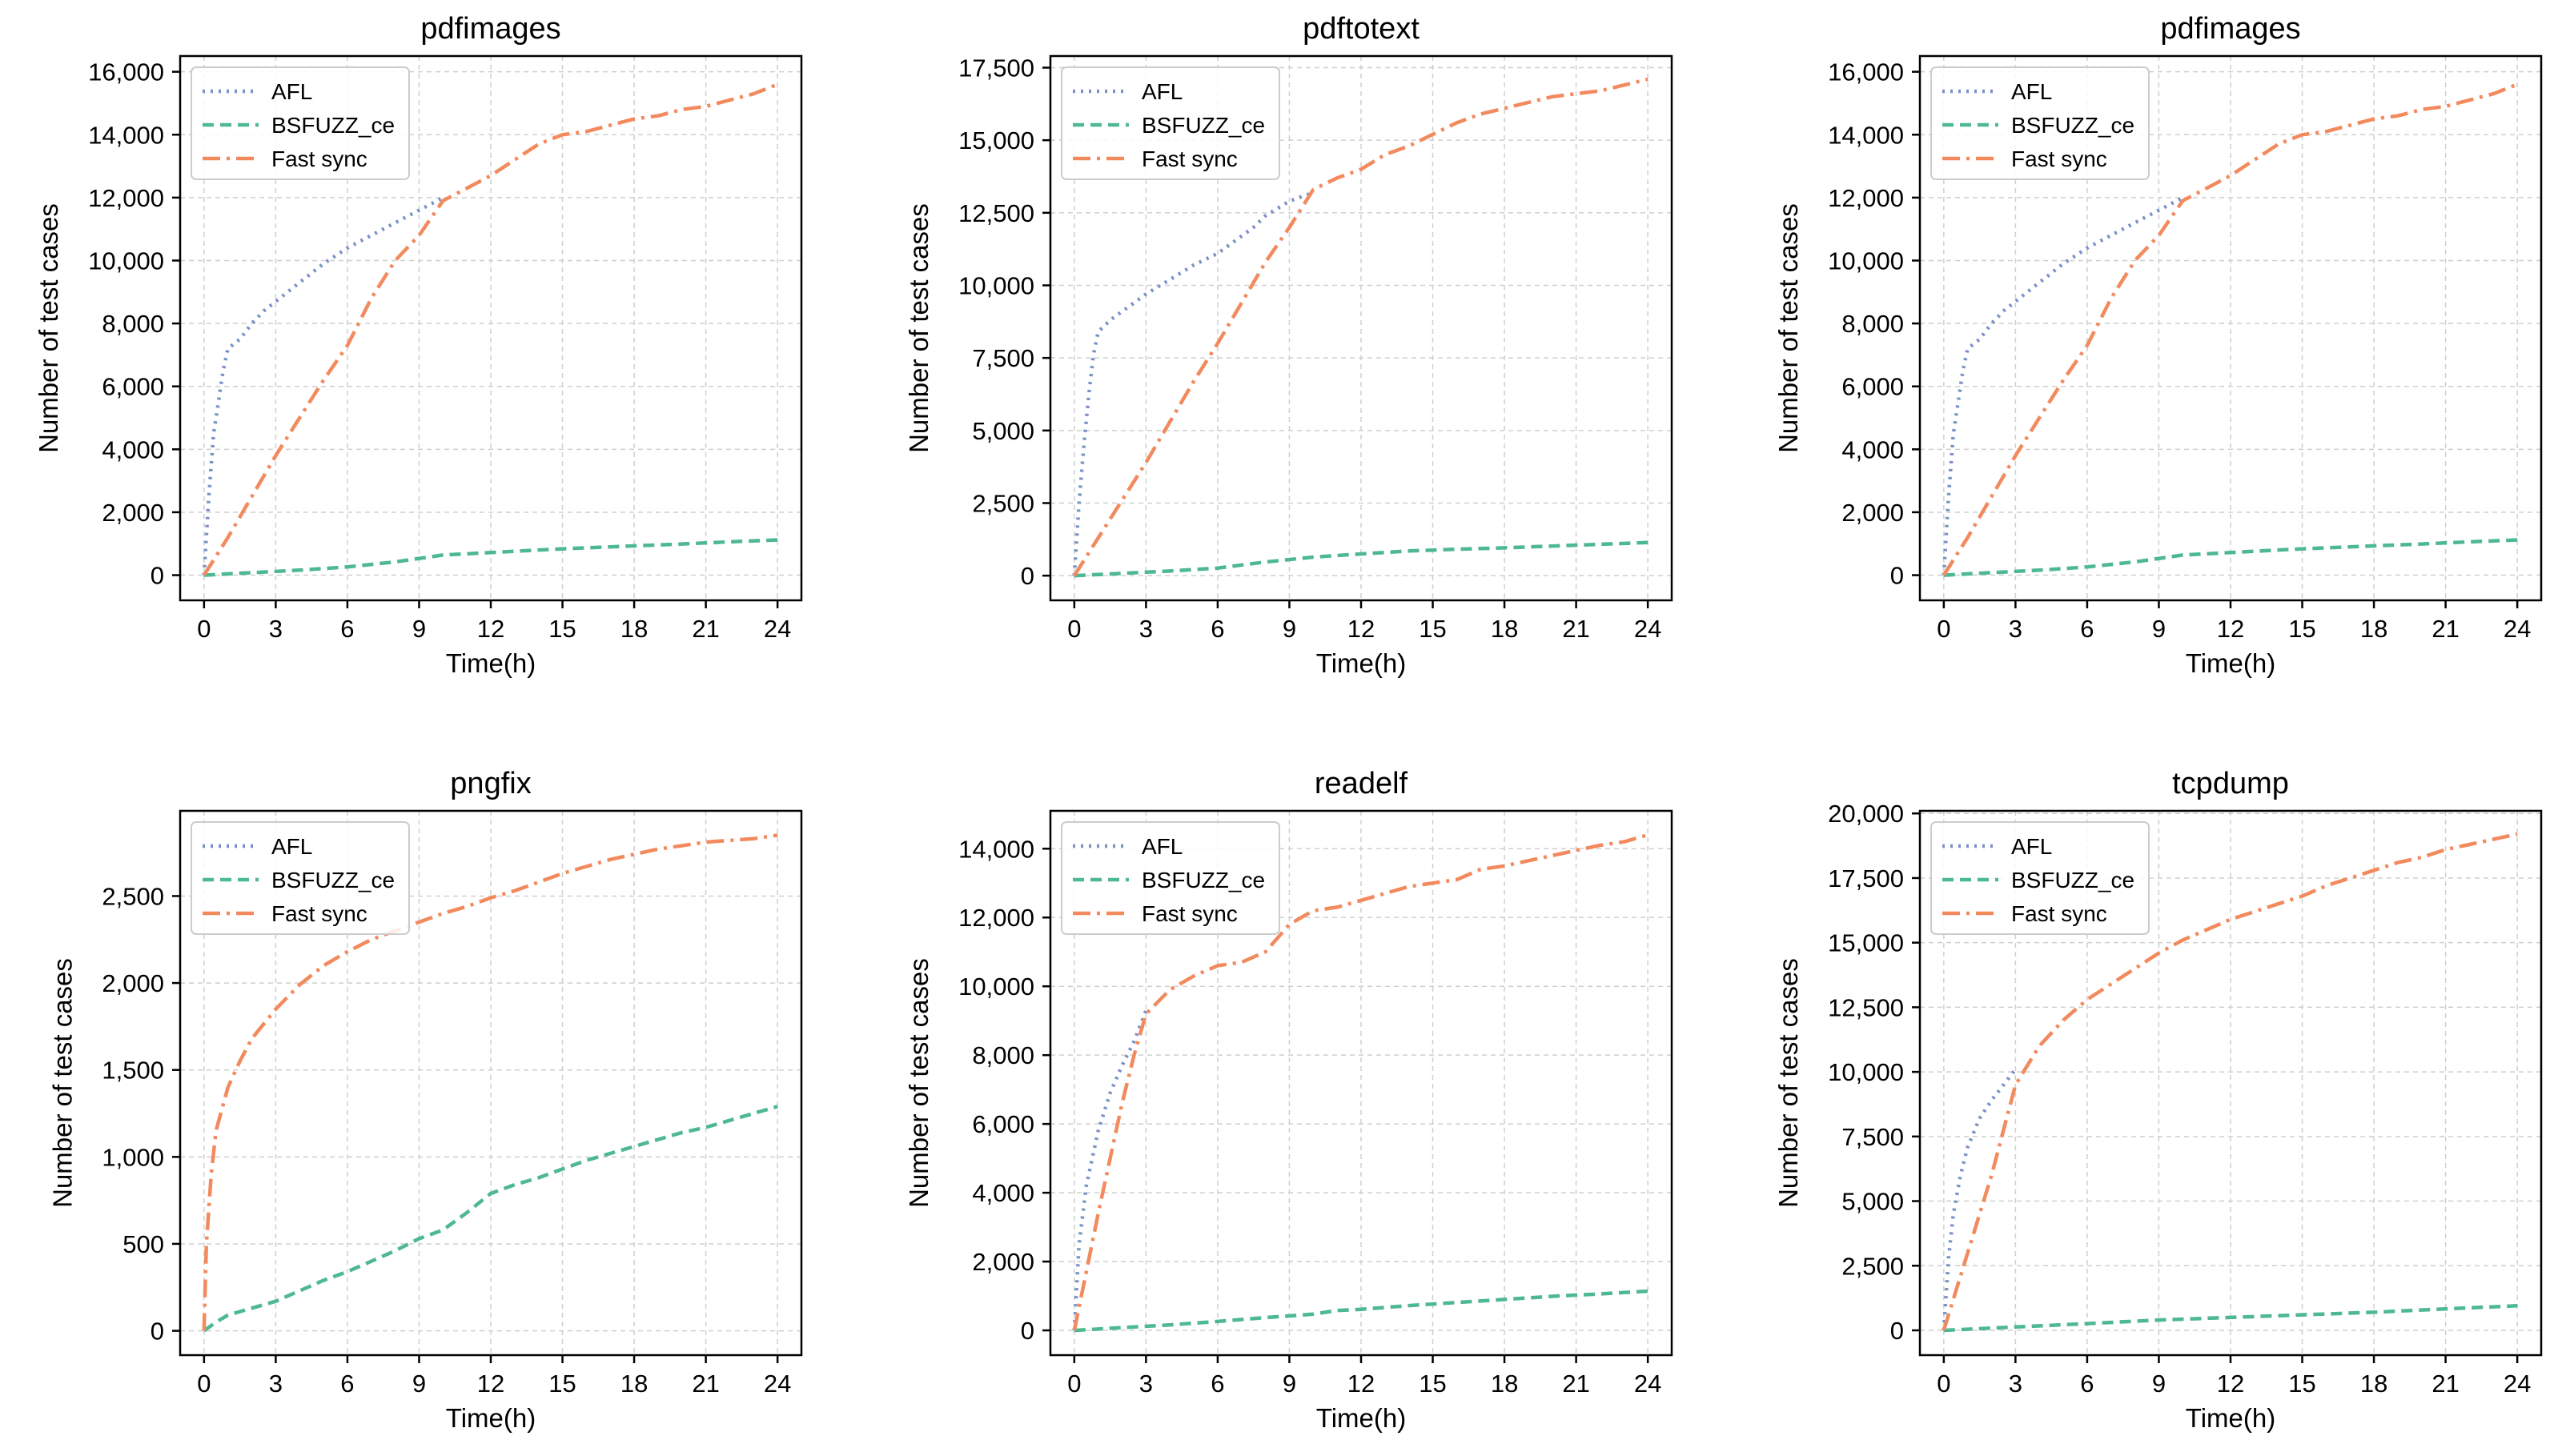  Describe the element at coordinates (1866, 814) in the screenshot. I see `y-tick-label: 20,000` at that location.